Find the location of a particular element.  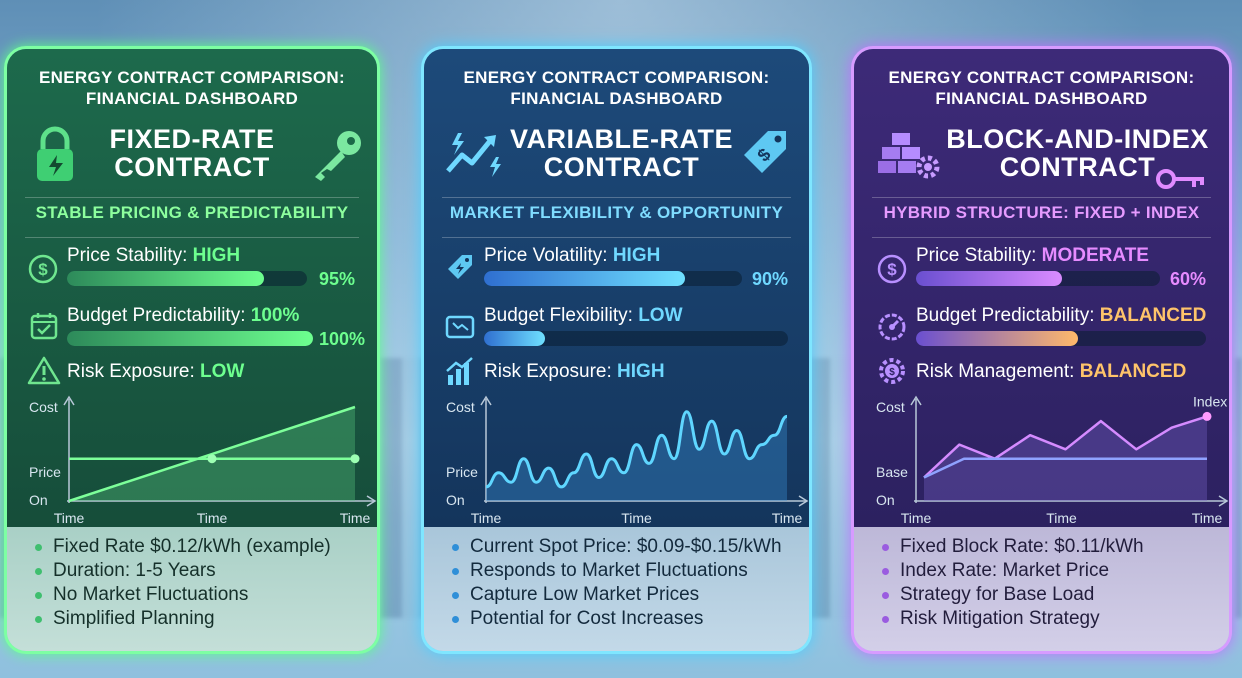

metric-price-volatility: Price Volatility: HIGH is located at coordinates (572, 256).